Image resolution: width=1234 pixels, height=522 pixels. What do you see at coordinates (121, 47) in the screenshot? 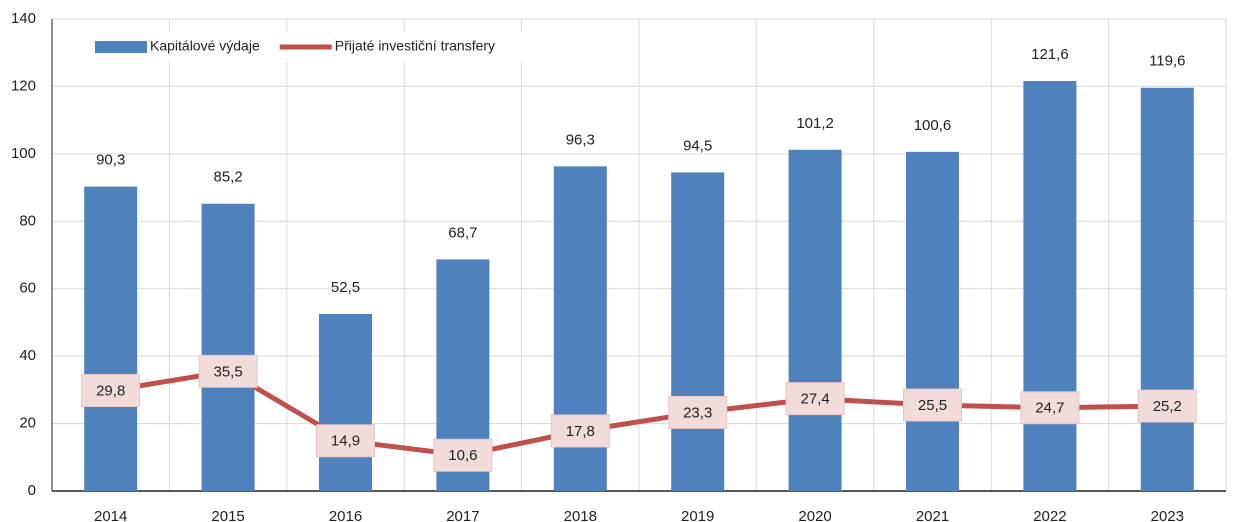
I see `legend-swatch` at bounding box center [121, 47].